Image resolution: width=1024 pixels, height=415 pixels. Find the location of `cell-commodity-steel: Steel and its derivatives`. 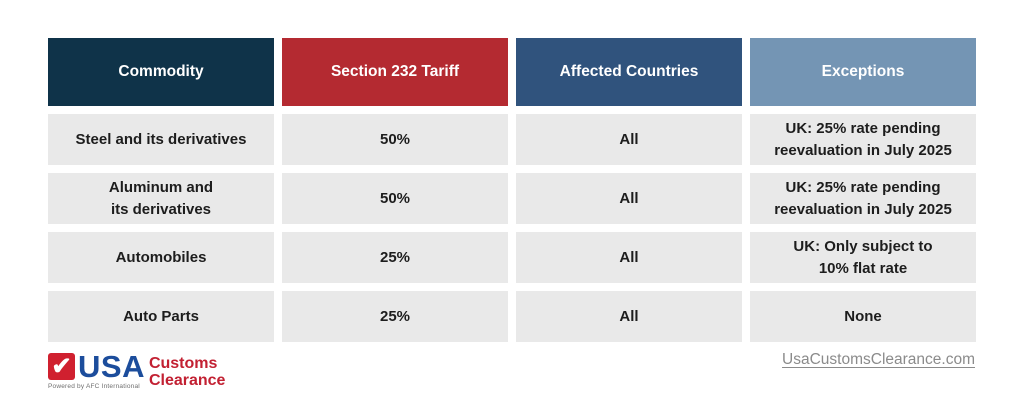

cell-commodity-steel: Steel and its derivatives is located at coordinates (161, 139).